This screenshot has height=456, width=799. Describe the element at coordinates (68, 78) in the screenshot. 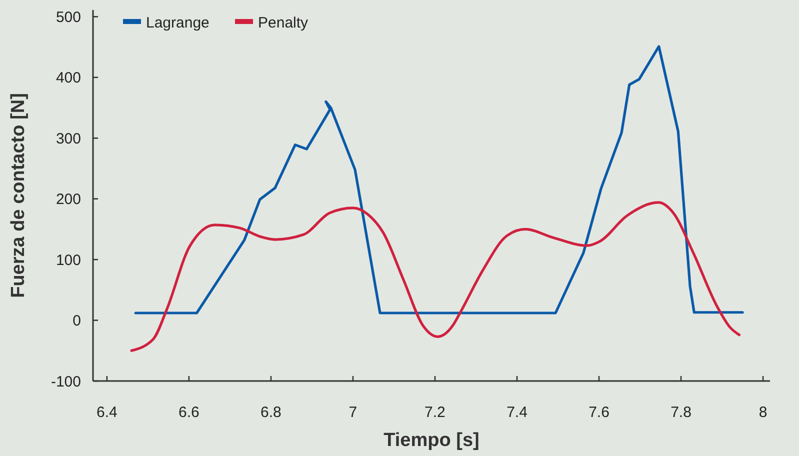

I see `y-tick-label: 400` at that location.